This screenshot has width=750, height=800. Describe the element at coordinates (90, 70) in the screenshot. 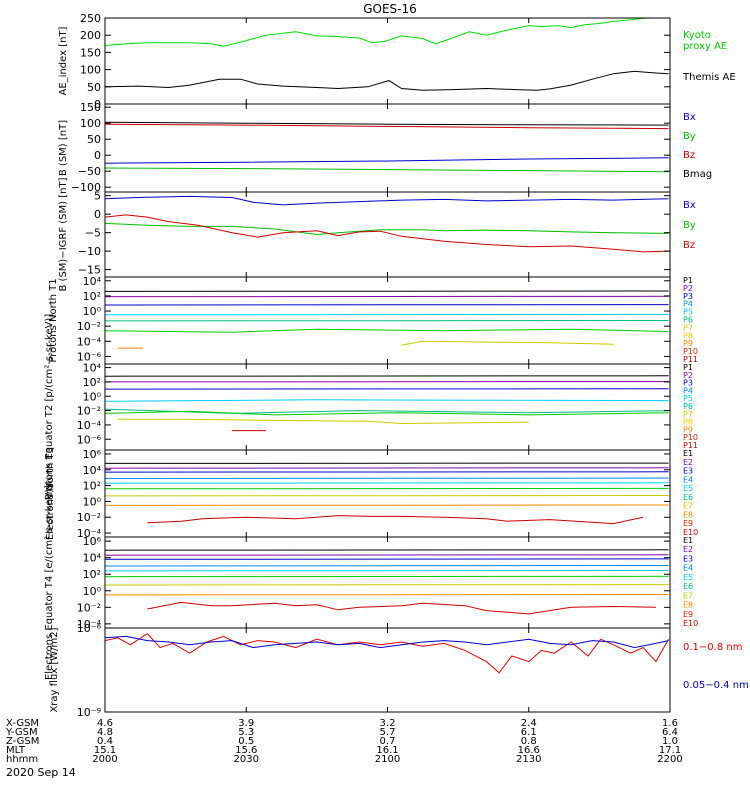

I see `y-tick-label: 100` at that location.